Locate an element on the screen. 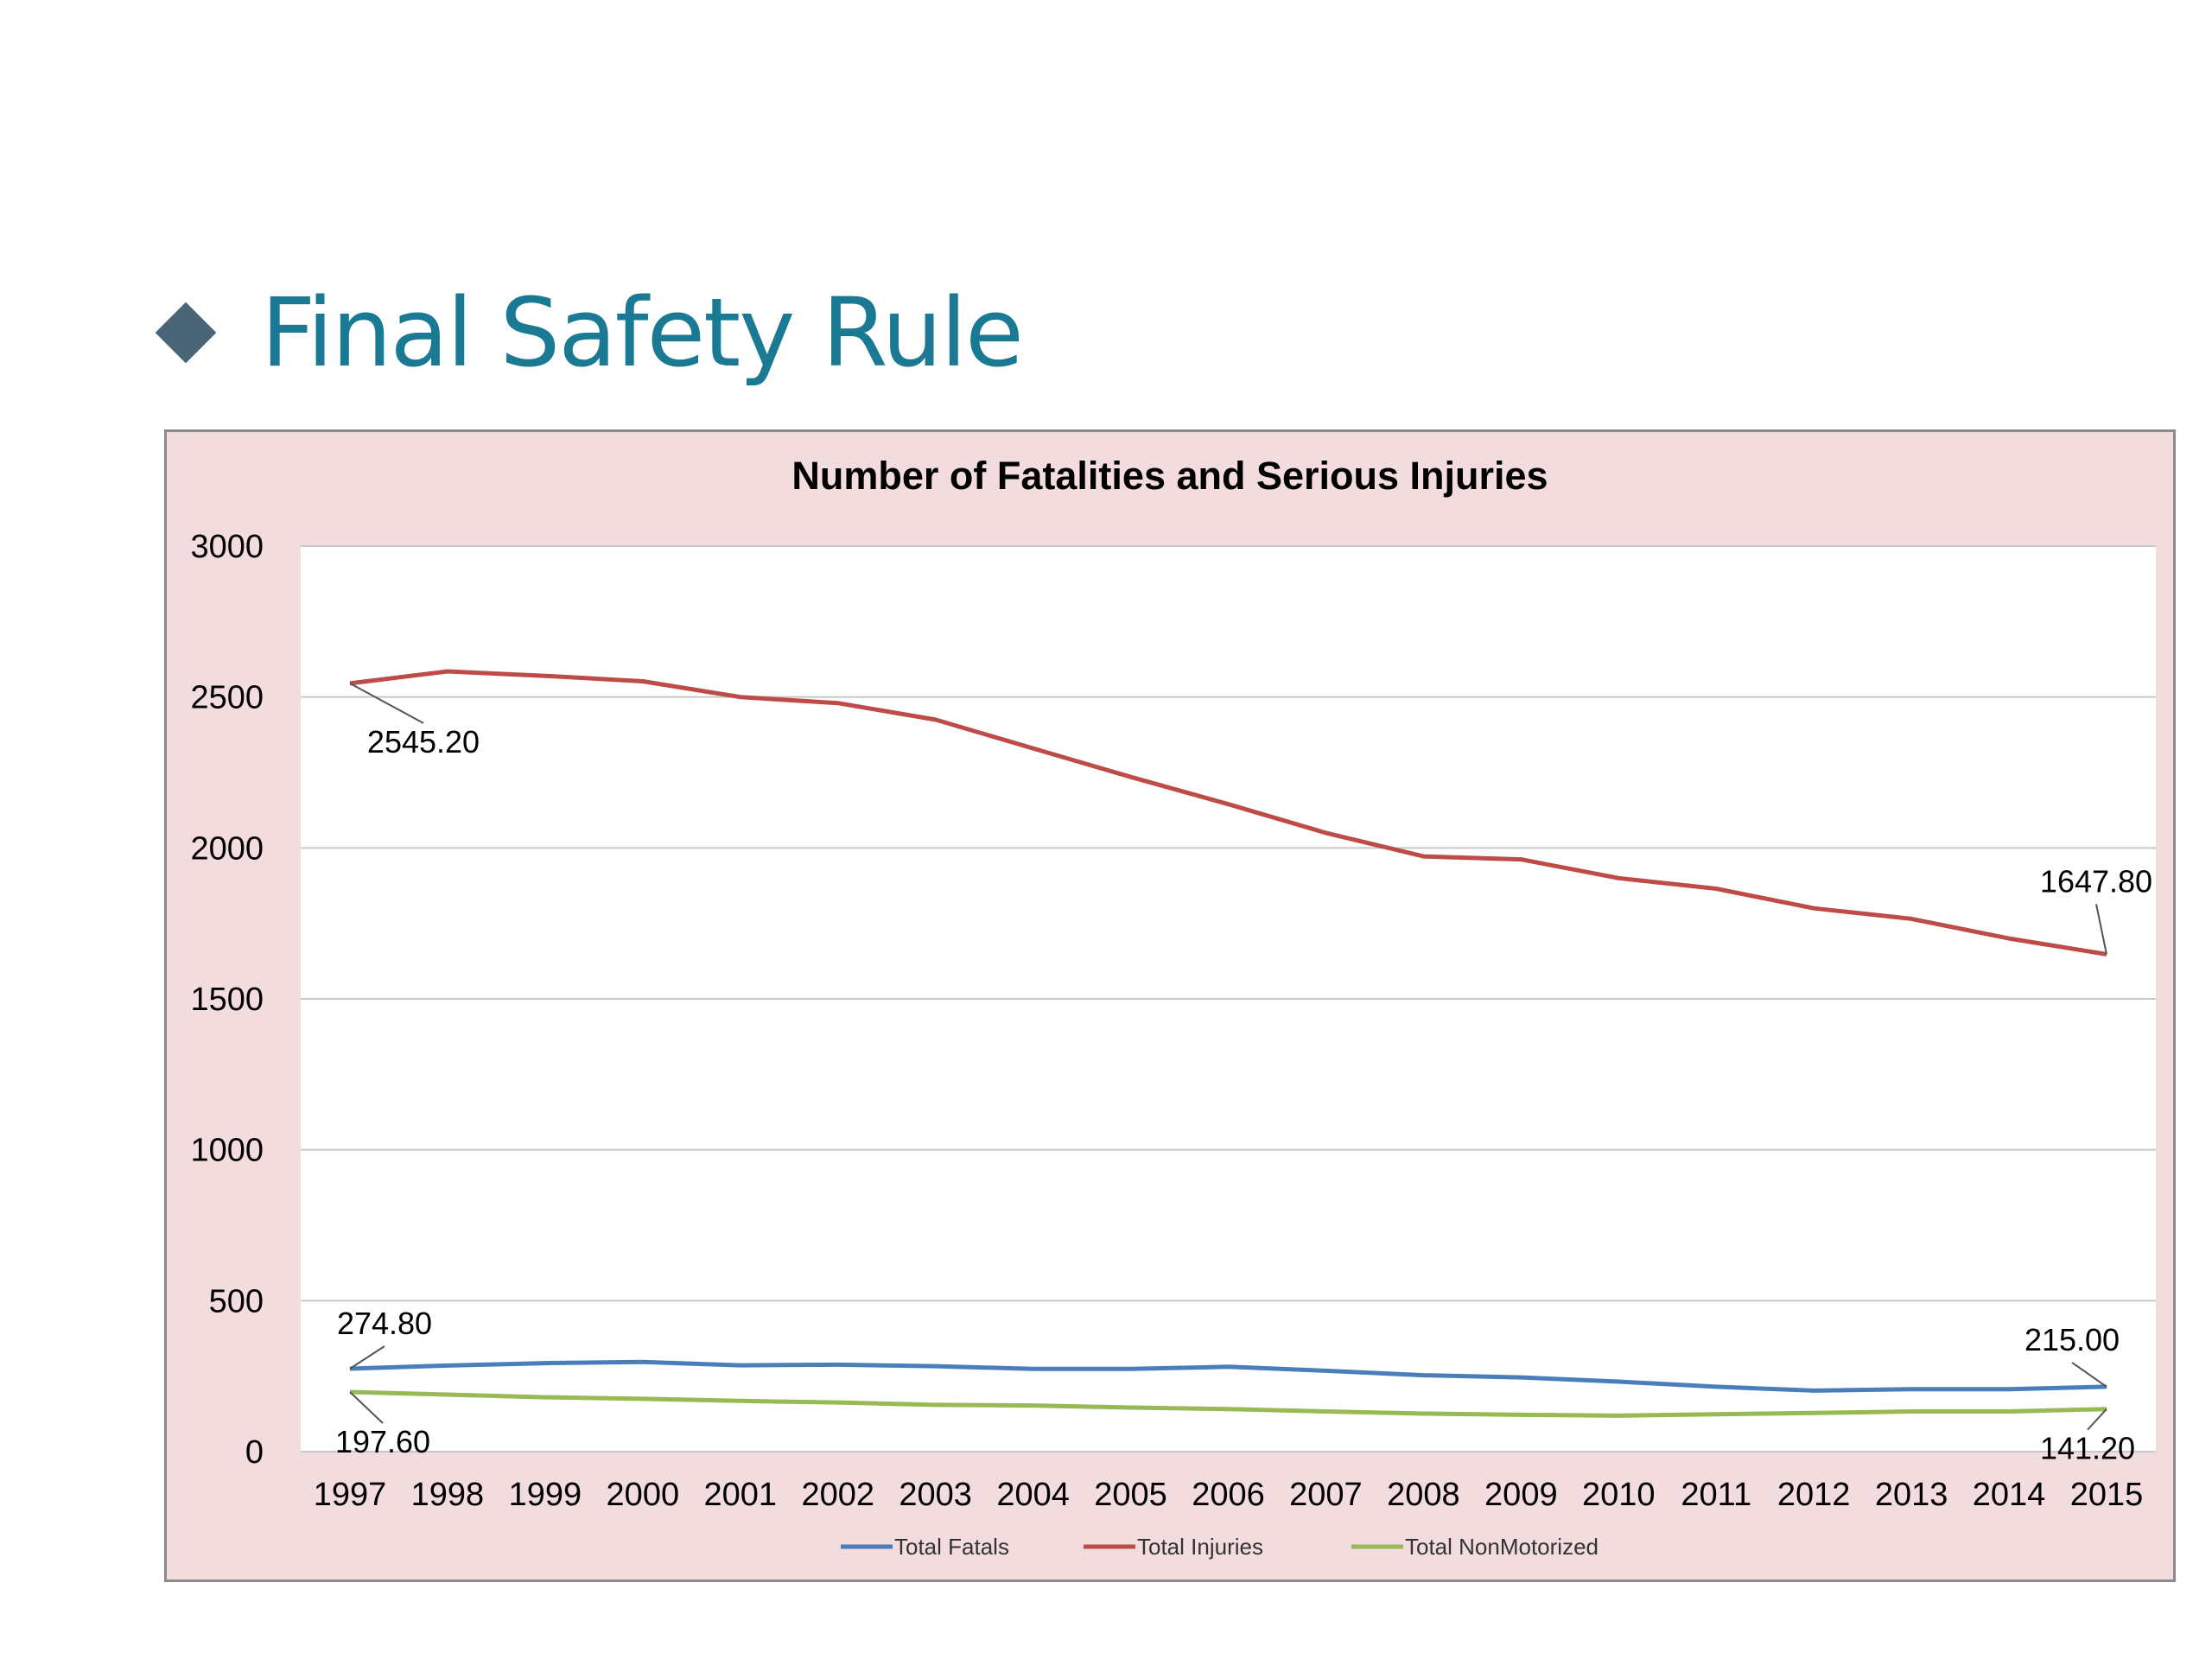 The image size is (2212, 1659). series-line-total-nonmotorized is located at coordinates (1228, 1403).